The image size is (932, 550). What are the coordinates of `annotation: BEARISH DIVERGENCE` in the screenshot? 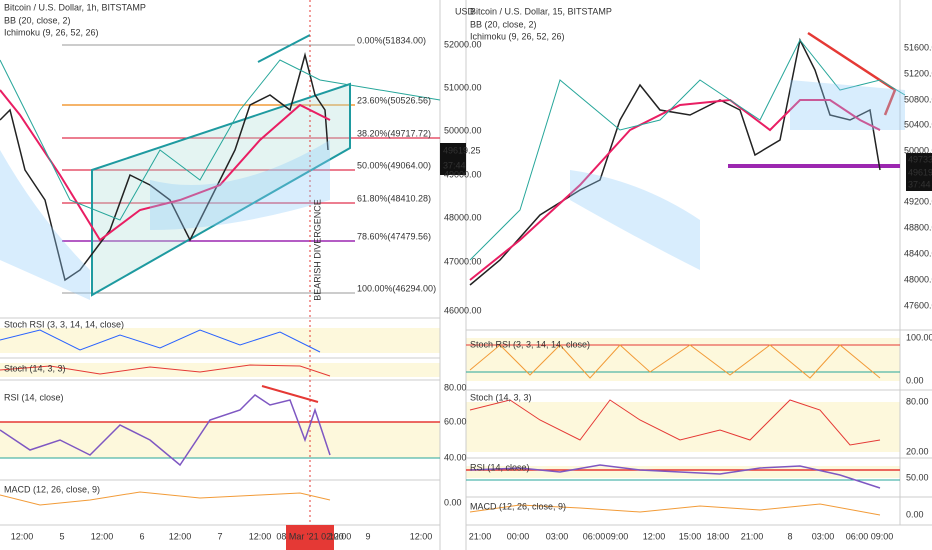 It's located at (317, 250).